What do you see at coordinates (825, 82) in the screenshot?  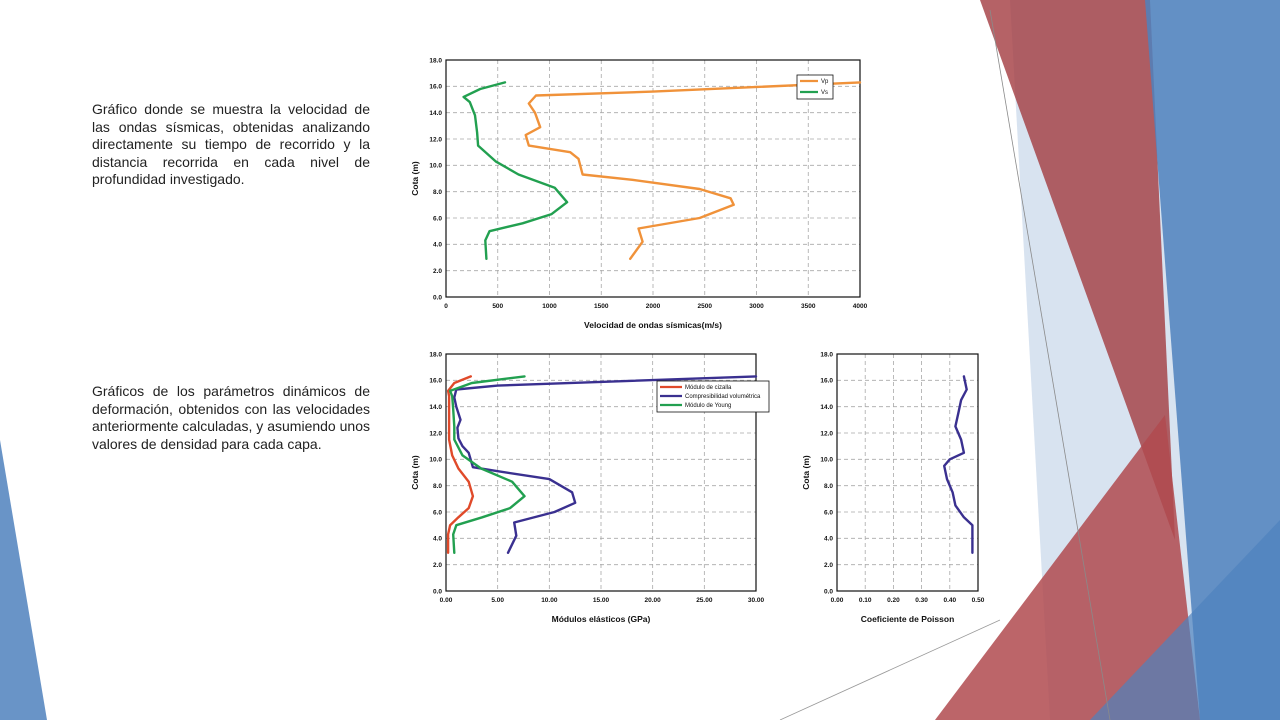 I see `legend-entry: Vp` at bounding box center [825, 82].